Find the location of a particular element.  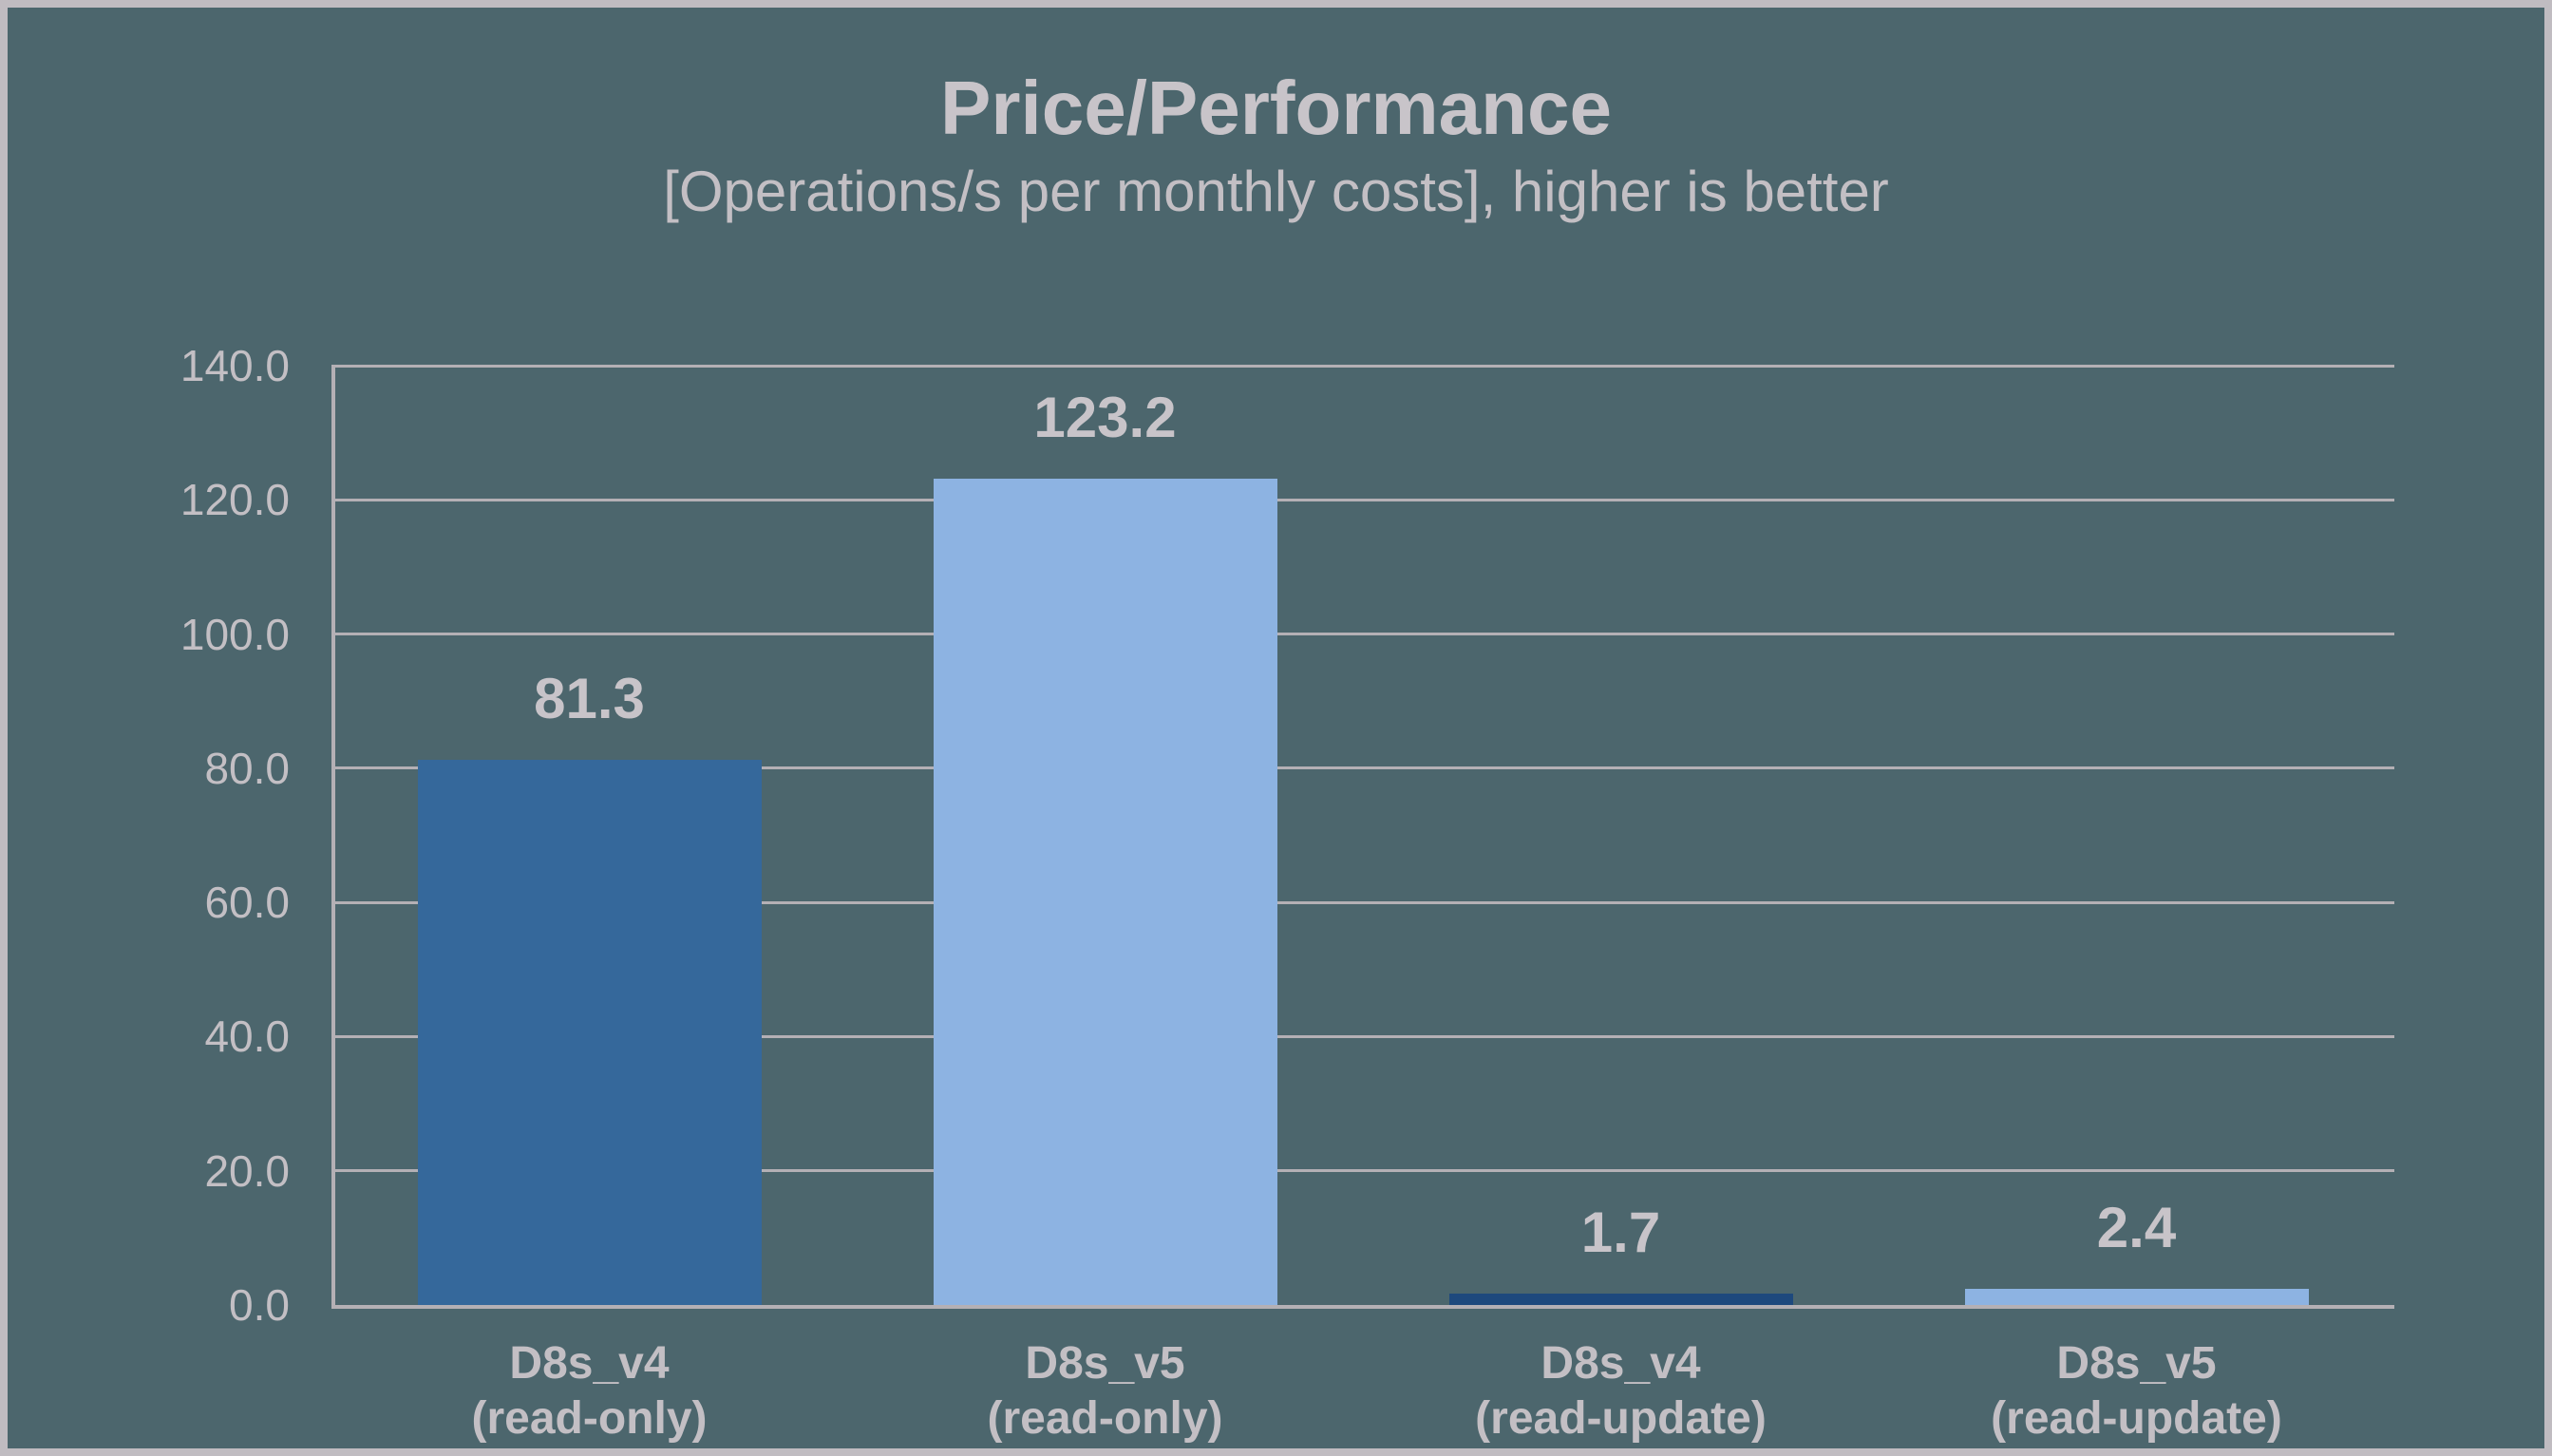

y-tick-label: 40.0 is located at coordinates (247, 1037).